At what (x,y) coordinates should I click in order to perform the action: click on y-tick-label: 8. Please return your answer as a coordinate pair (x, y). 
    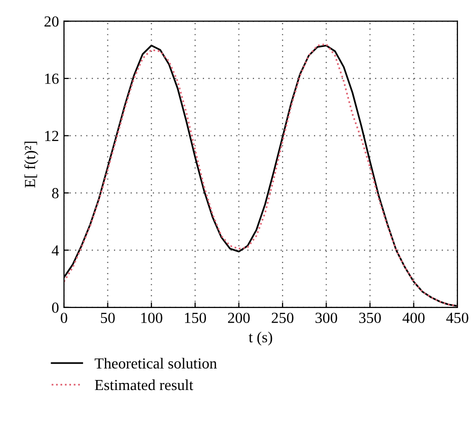
    Looking at the image, I should click on (55, 193).